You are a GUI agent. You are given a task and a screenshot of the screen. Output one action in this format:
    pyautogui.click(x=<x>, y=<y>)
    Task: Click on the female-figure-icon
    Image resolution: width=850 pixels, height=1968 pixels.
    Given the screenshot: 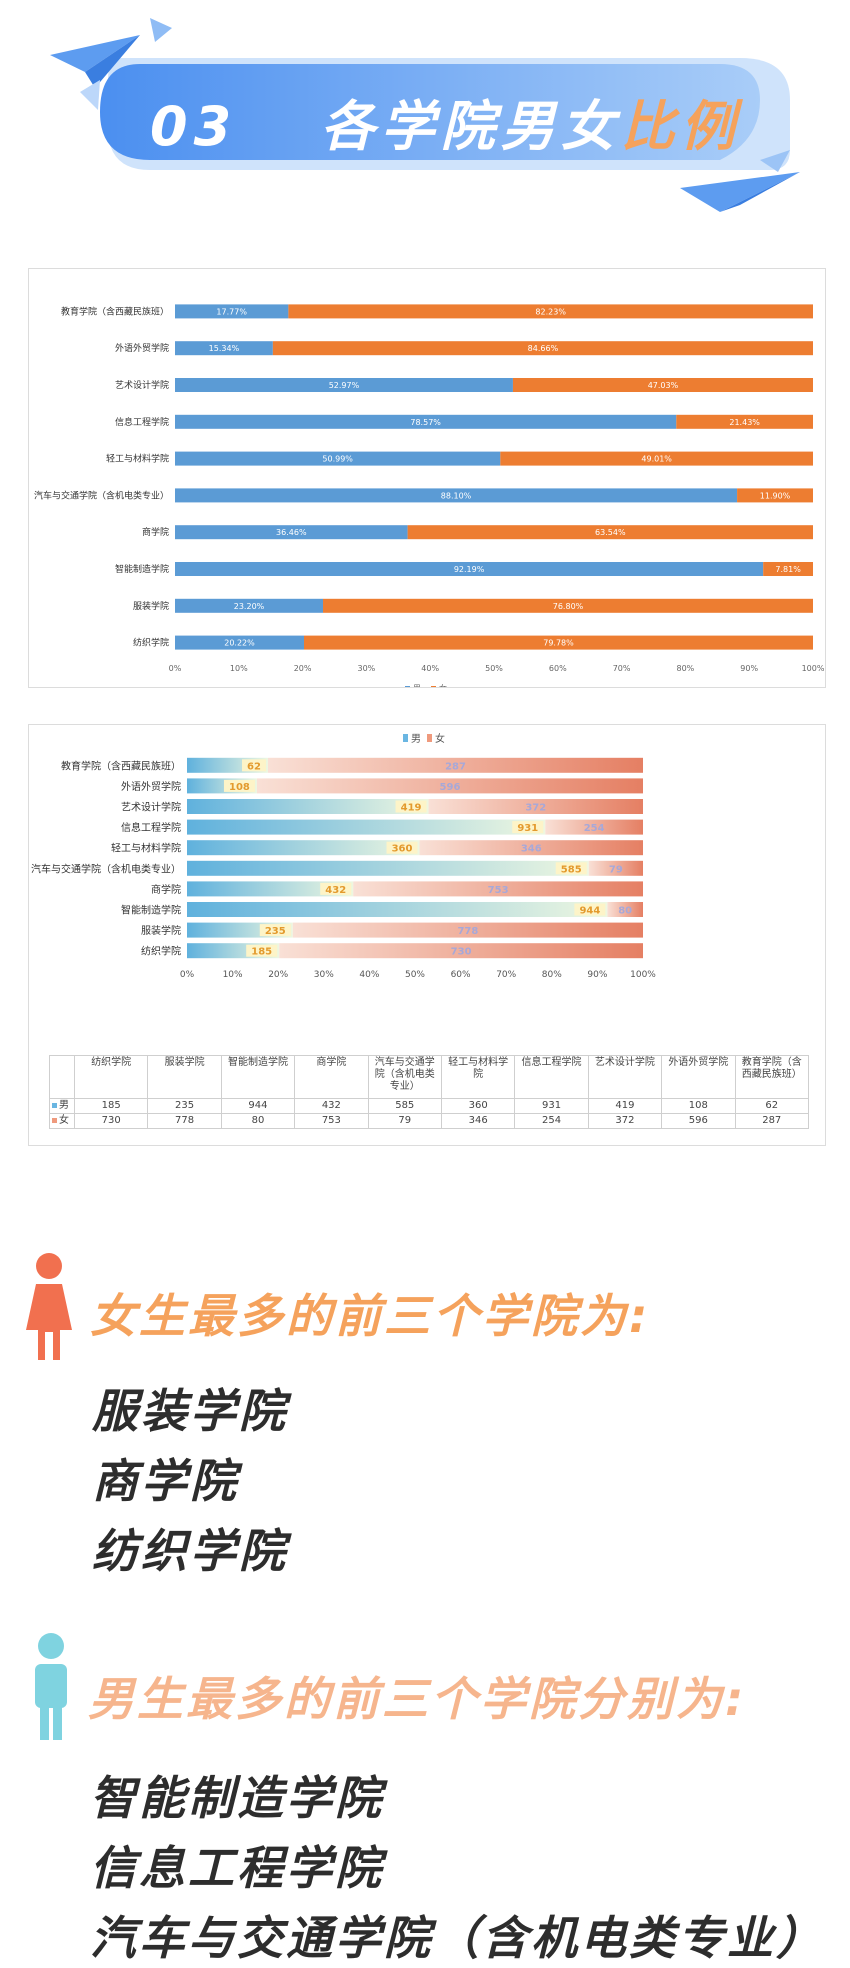 What is the action you would take?
    pyautogui.click(x=49, y=1306)
    